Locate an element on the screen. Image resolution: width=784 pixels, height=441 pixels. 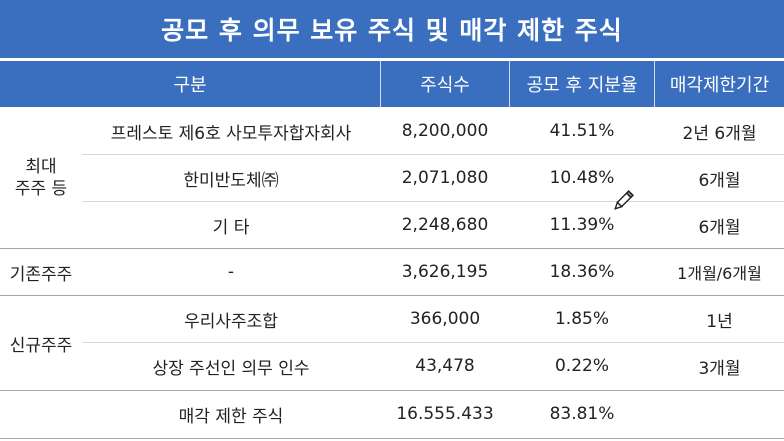
row-stake: 10.48% is located at coordinates (582, 178).